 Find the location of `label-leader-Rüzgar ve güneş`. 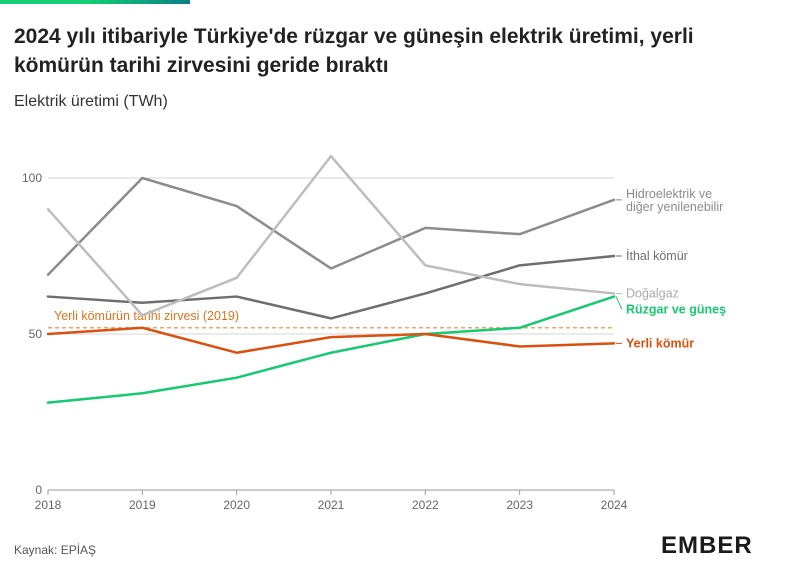

label-leader-Rüzgar ve güneş is located at coordinates (619, 303).